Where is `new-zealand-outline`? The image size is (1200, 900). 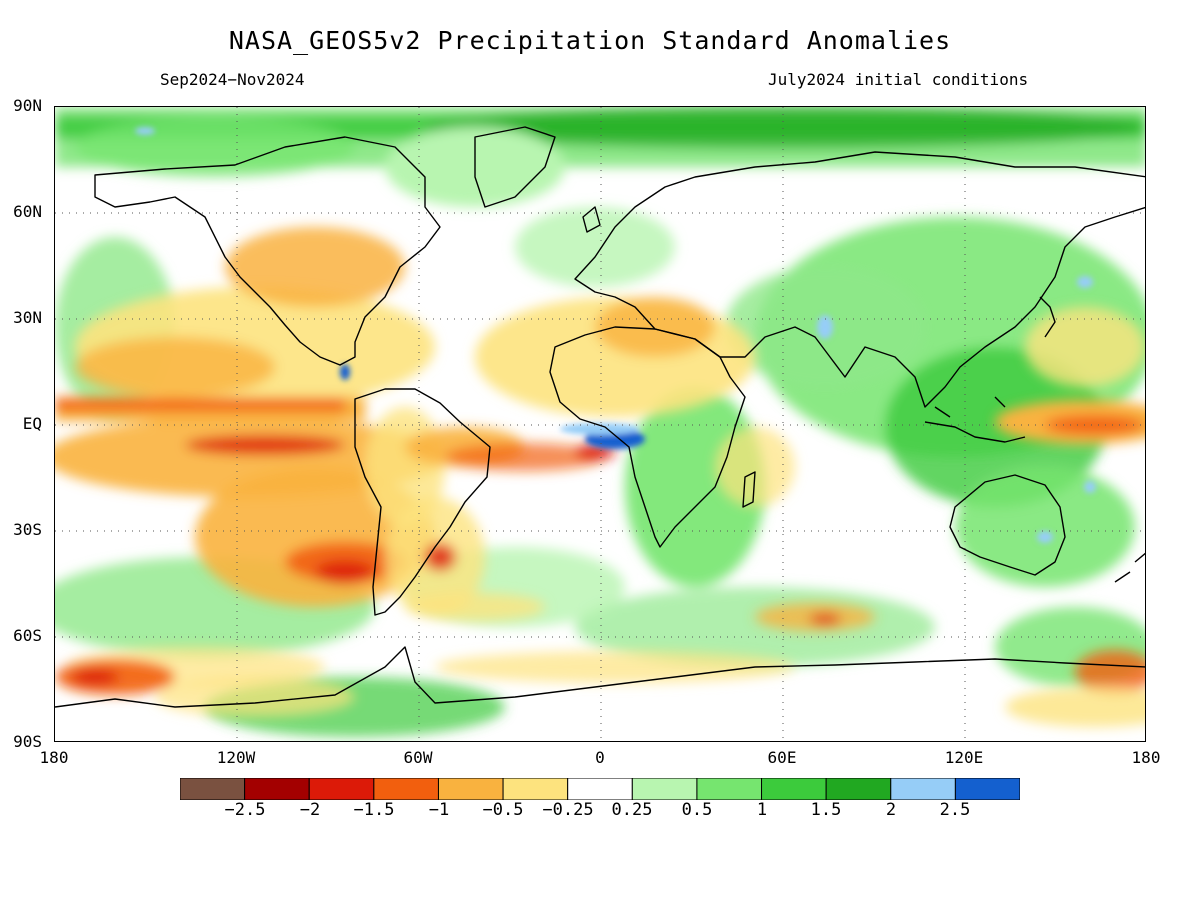 new-zealand-outline is located at coordinates (1129, 567).